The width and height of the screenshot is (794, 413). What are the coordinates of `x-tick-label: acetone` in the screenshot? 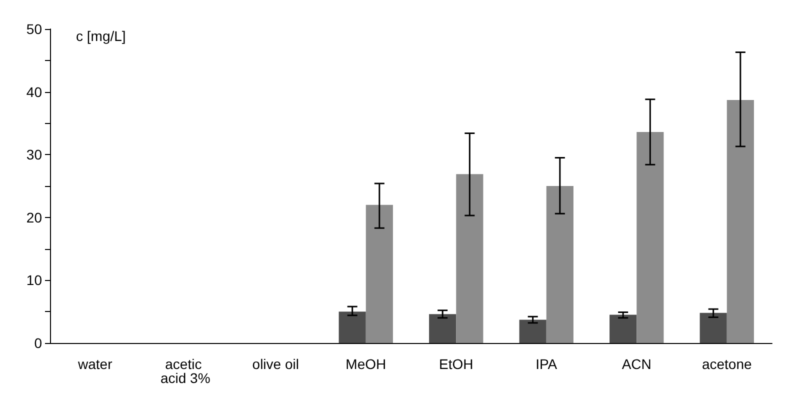 It's located at (727, 364).